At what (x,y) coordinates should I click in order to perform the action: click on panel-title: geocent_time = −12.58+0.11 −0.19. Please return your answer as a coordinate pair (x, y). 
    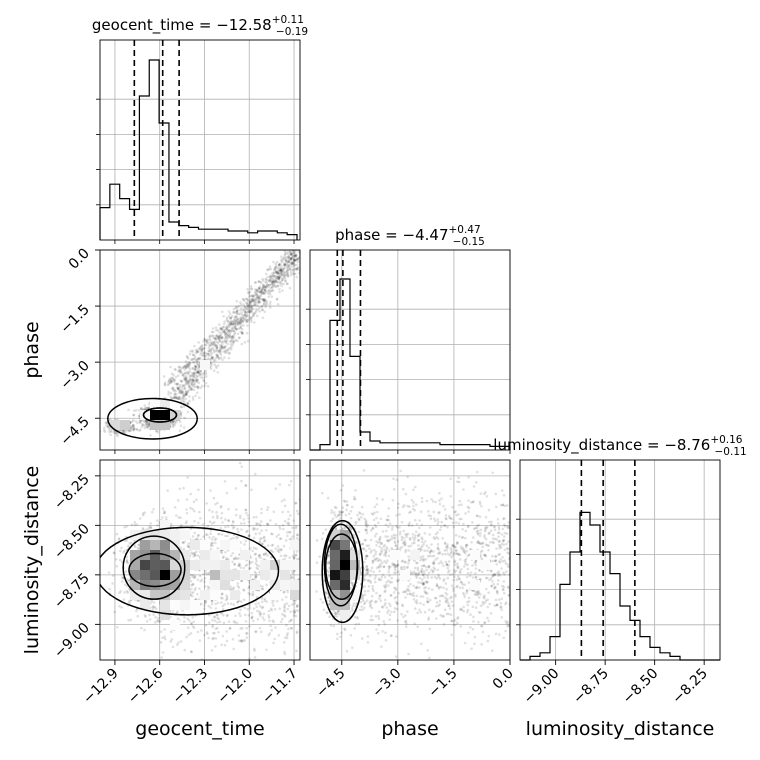
    Looking at the image, I should click on (200, 26).